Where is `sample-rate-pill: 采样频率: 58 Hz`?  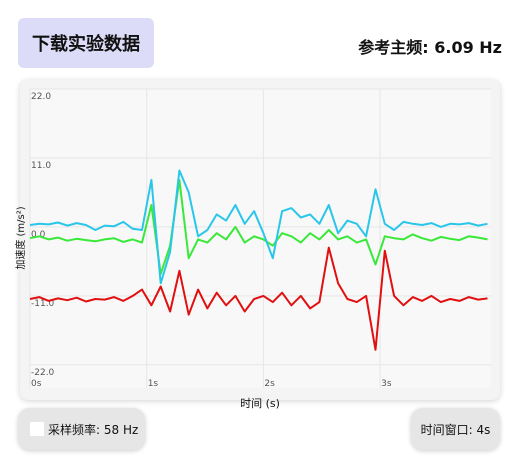
sample-rate-pill: 采样频率: 58 Hz is located at coordinates (81, 429).